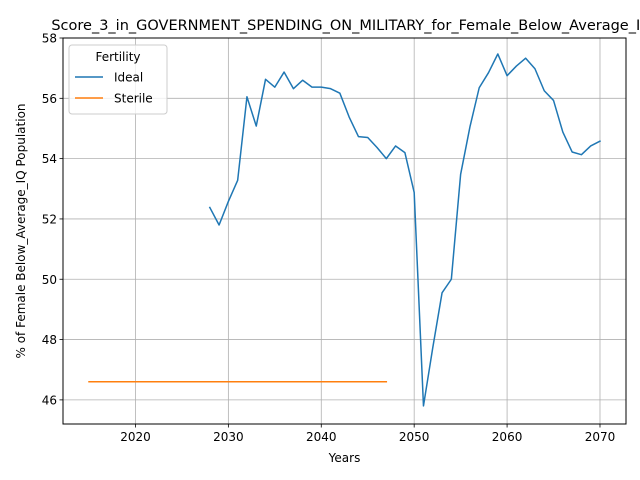 This screenshot has width=640, height=480. What do you see at coordinates (117, 57) in the screenshot?
I see `legend-title: Fertility` at bounding box center [117, 57].